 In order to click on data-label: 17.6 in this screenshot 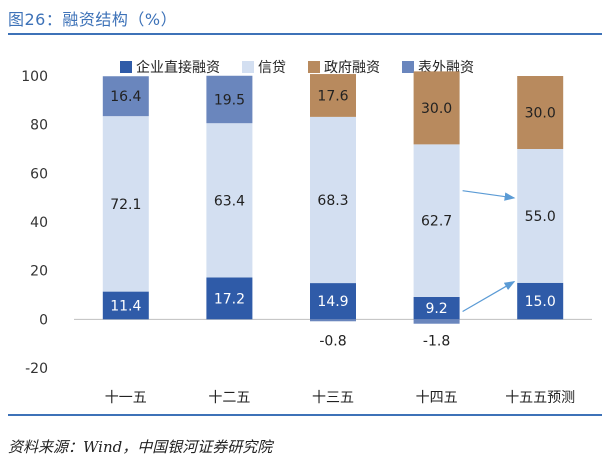, I will do `click(332, 96)`.